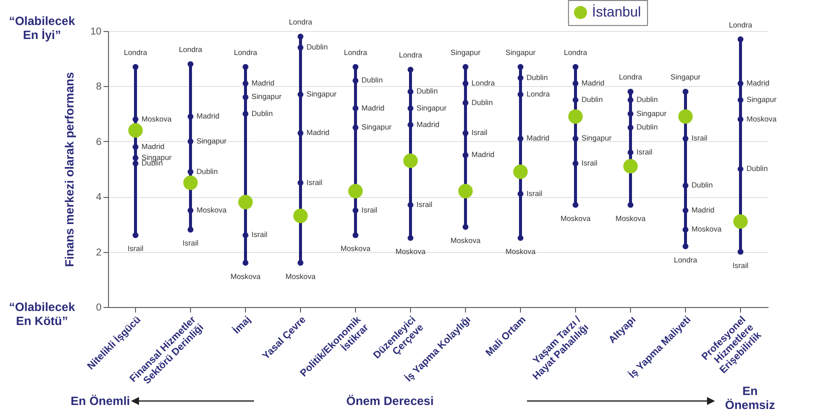 This screenshot has height=416, width=837. I want to click on text: Önem Derecesi, so click(390, 401).